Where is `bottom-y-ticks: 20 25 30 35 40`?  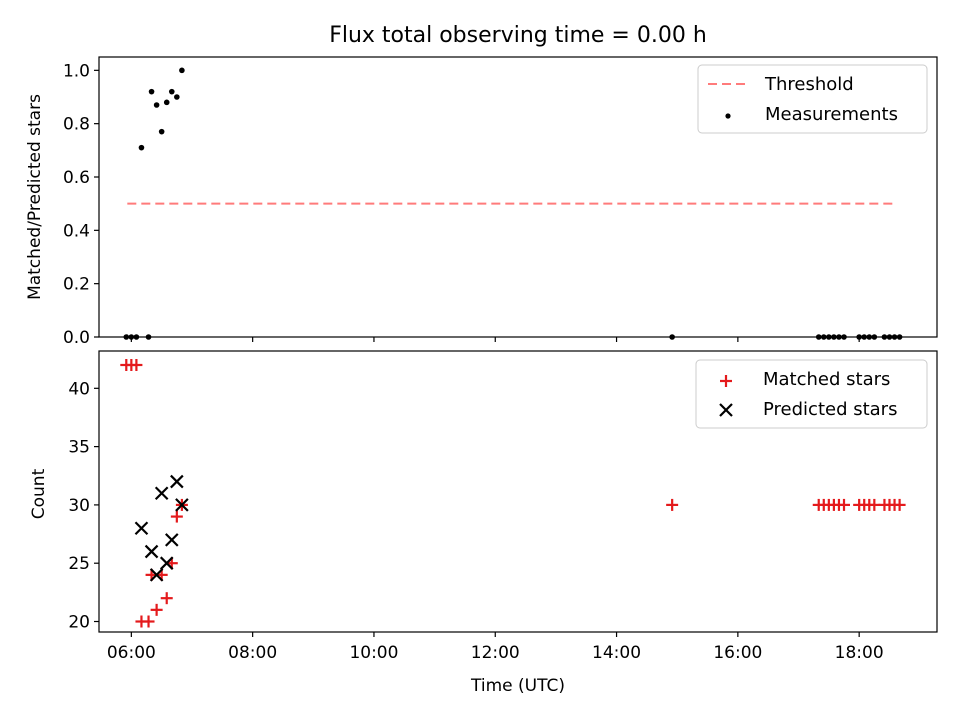
bottom-y-ticks: 20 25 30 35 40 is located at coordinates (83, 506).